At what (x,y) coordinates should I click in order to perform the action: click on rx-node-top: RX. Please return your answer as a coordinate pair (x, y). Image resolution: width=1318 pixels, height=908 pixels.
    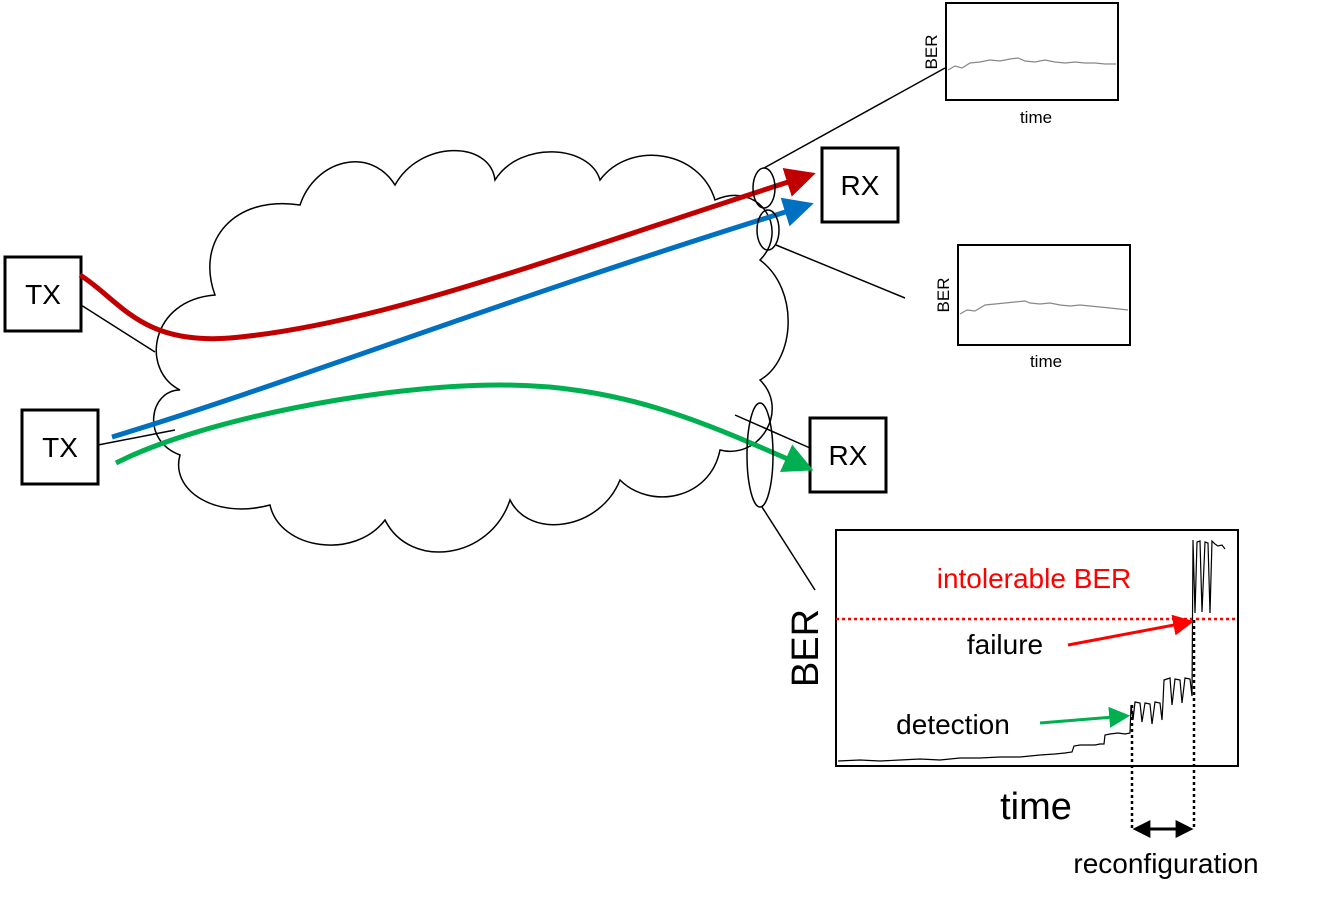
    Looking at the image, I should click on (860, 185).